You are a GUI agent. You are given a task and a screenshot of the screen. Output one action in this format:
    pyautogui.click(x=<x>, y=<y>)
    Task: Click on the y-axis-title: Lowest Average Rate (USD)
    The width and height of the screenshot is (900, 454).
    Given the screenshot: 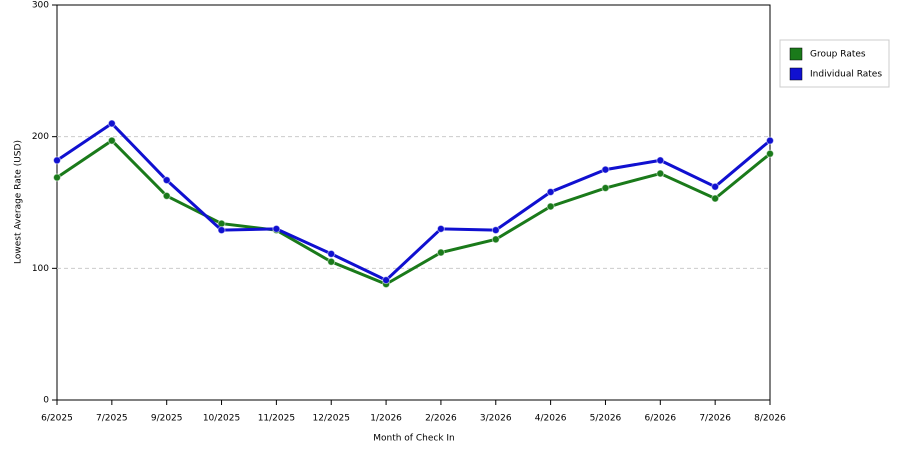 What is the action you would take?
    pyautogui.click(x=19, y=202)
    